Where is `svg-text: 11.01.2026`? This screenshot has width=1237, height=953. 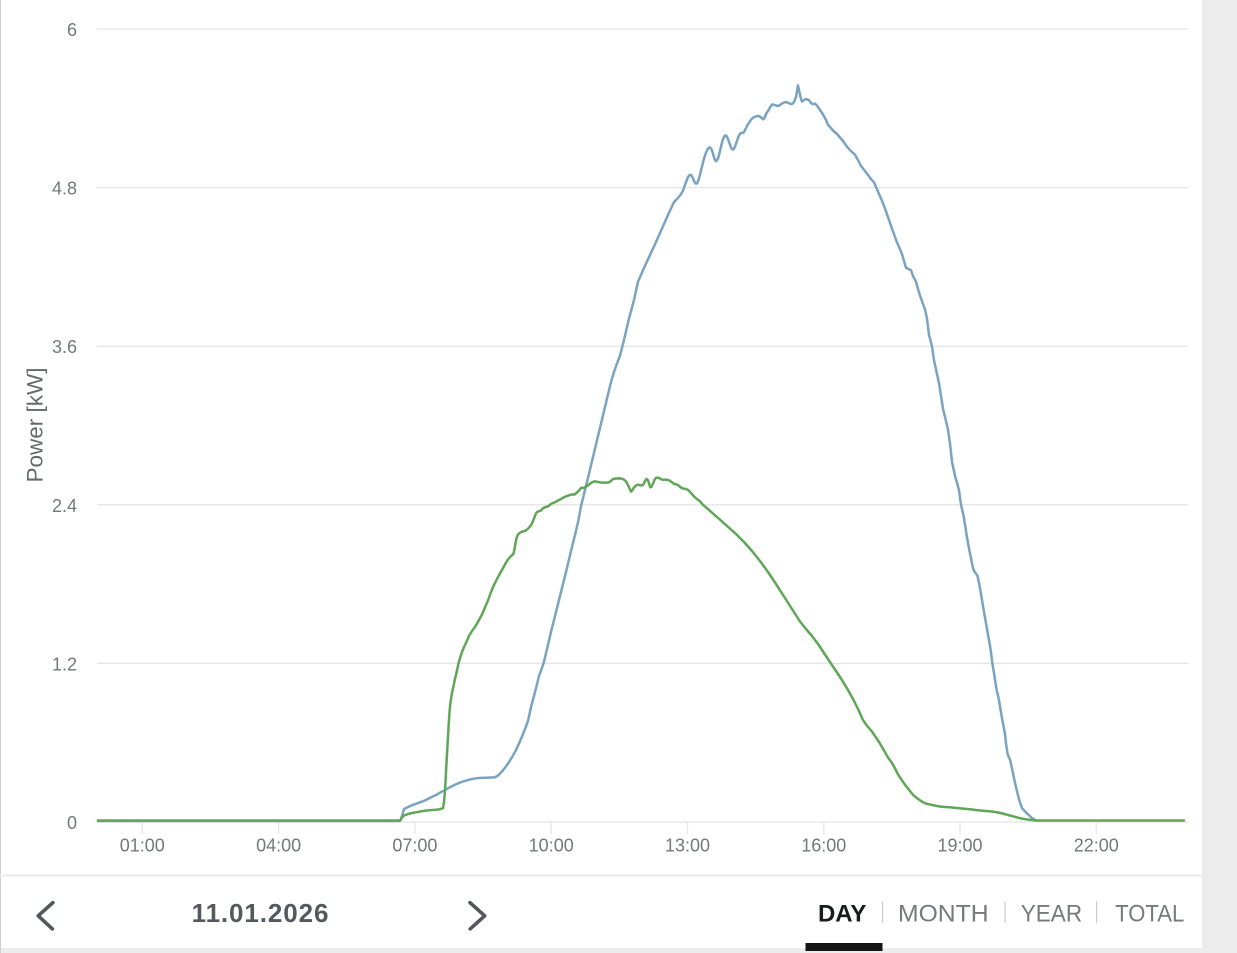 svg-text: 11.01.2026 is located at coordinates (261, 913).